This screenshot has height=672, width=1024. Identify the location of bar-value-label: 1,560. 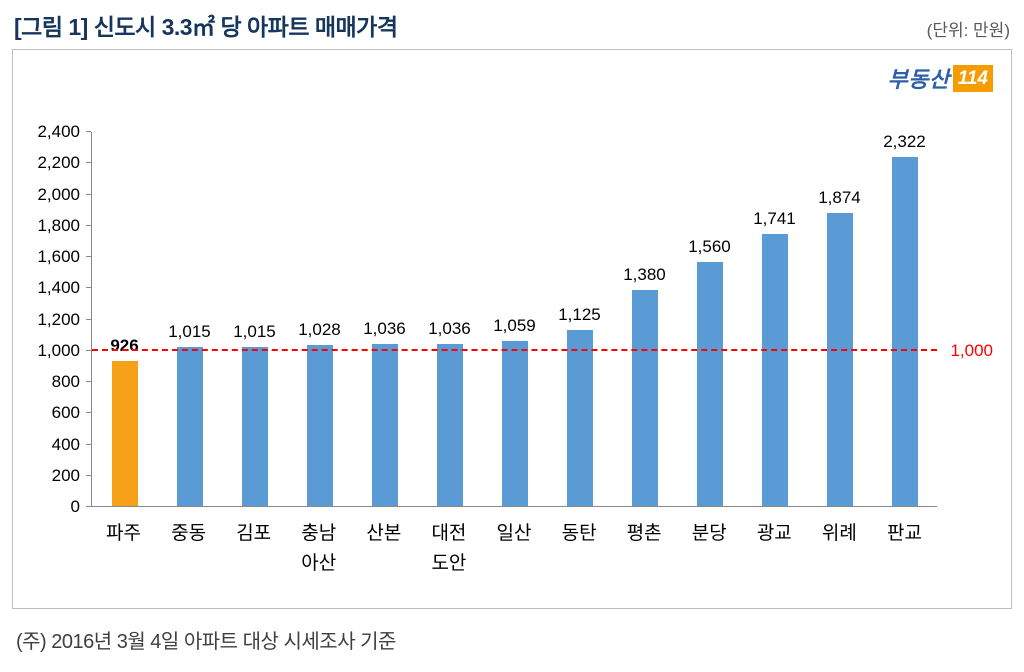
(709, 247).